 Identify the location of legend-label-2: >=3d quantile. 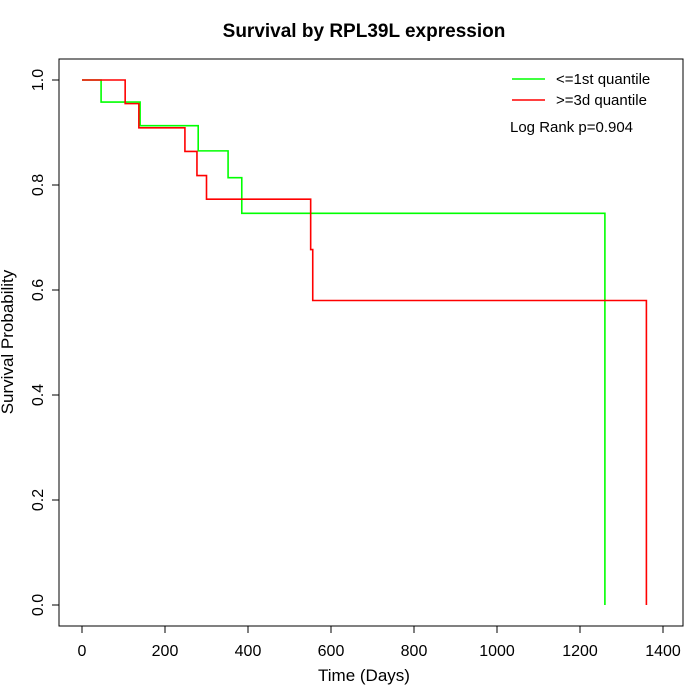
(601, 100).